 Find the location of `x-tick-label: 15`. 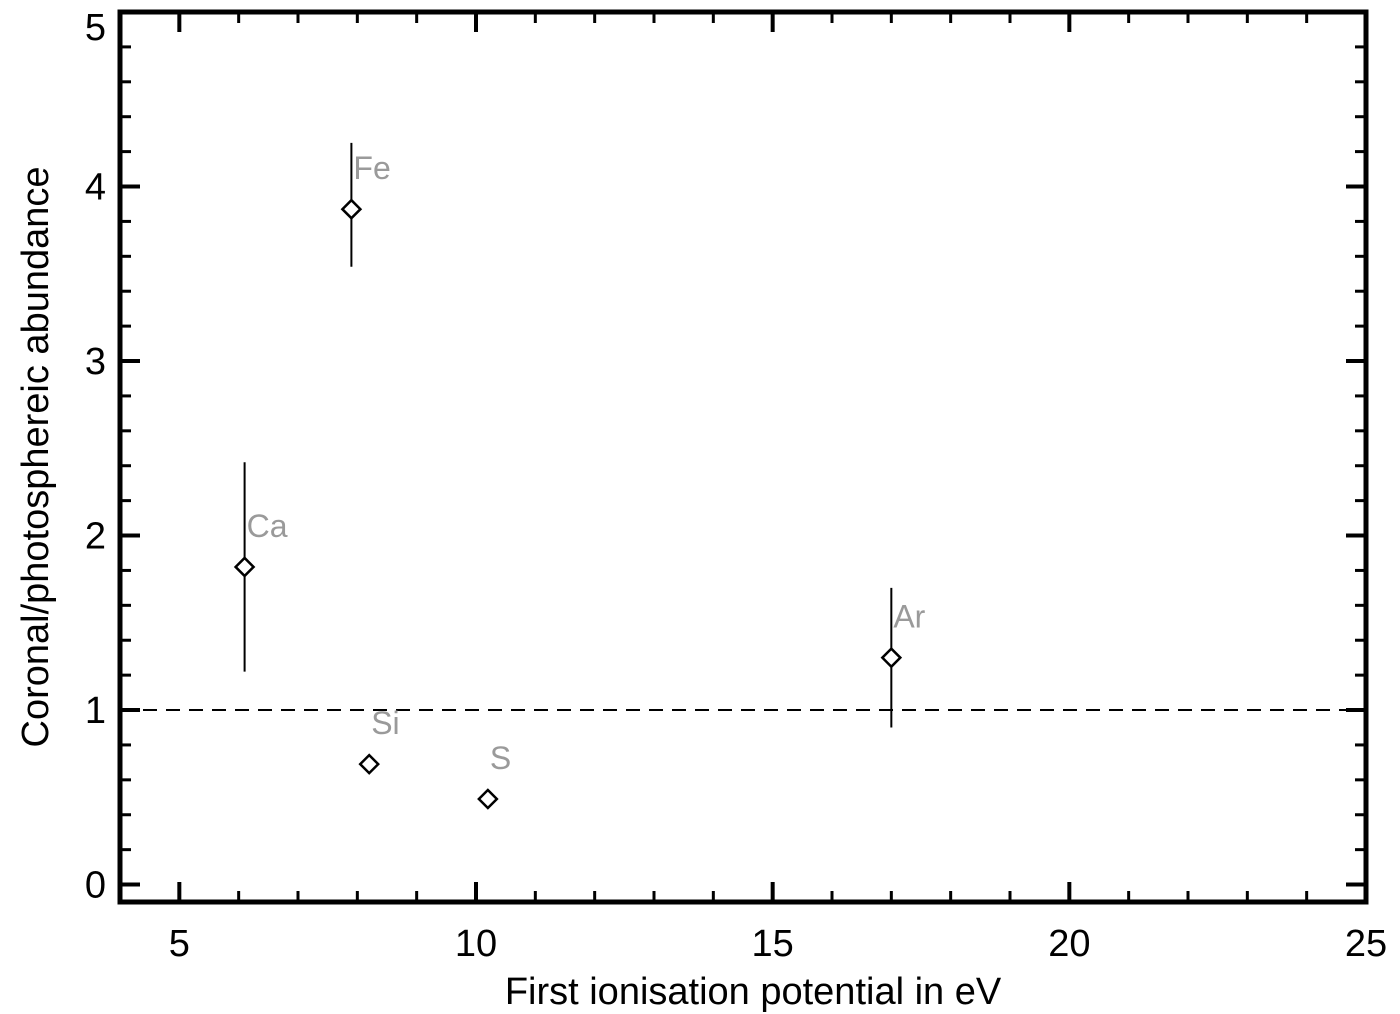

x-tick-label: 15 is located at coordinates (773, 944).